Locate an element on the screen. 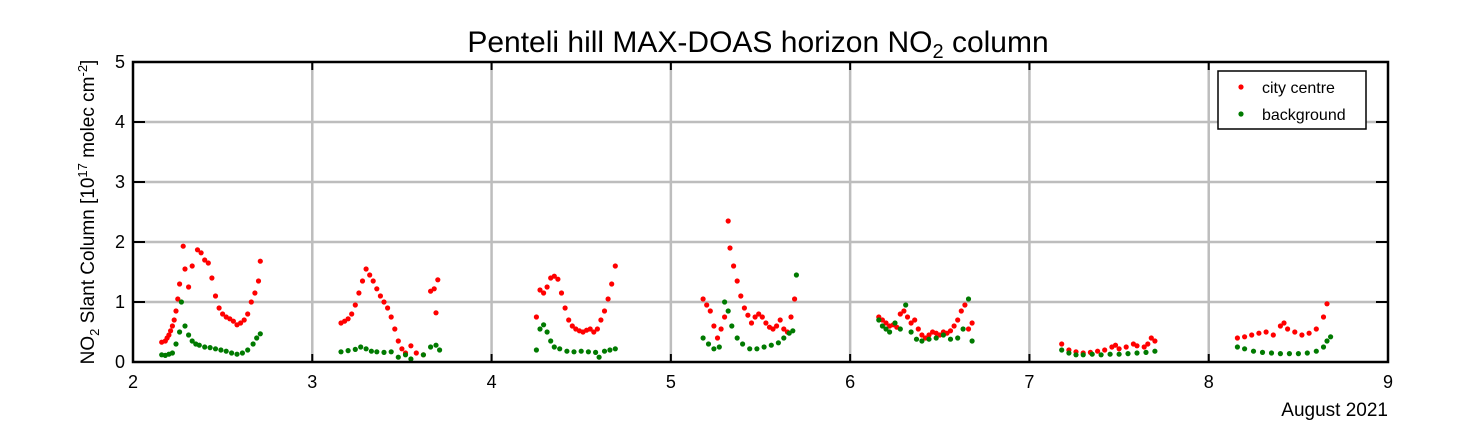  chart-title: Penteli hill MAX-DOAS horizon NO2 column is located at coordinates (757, 44).